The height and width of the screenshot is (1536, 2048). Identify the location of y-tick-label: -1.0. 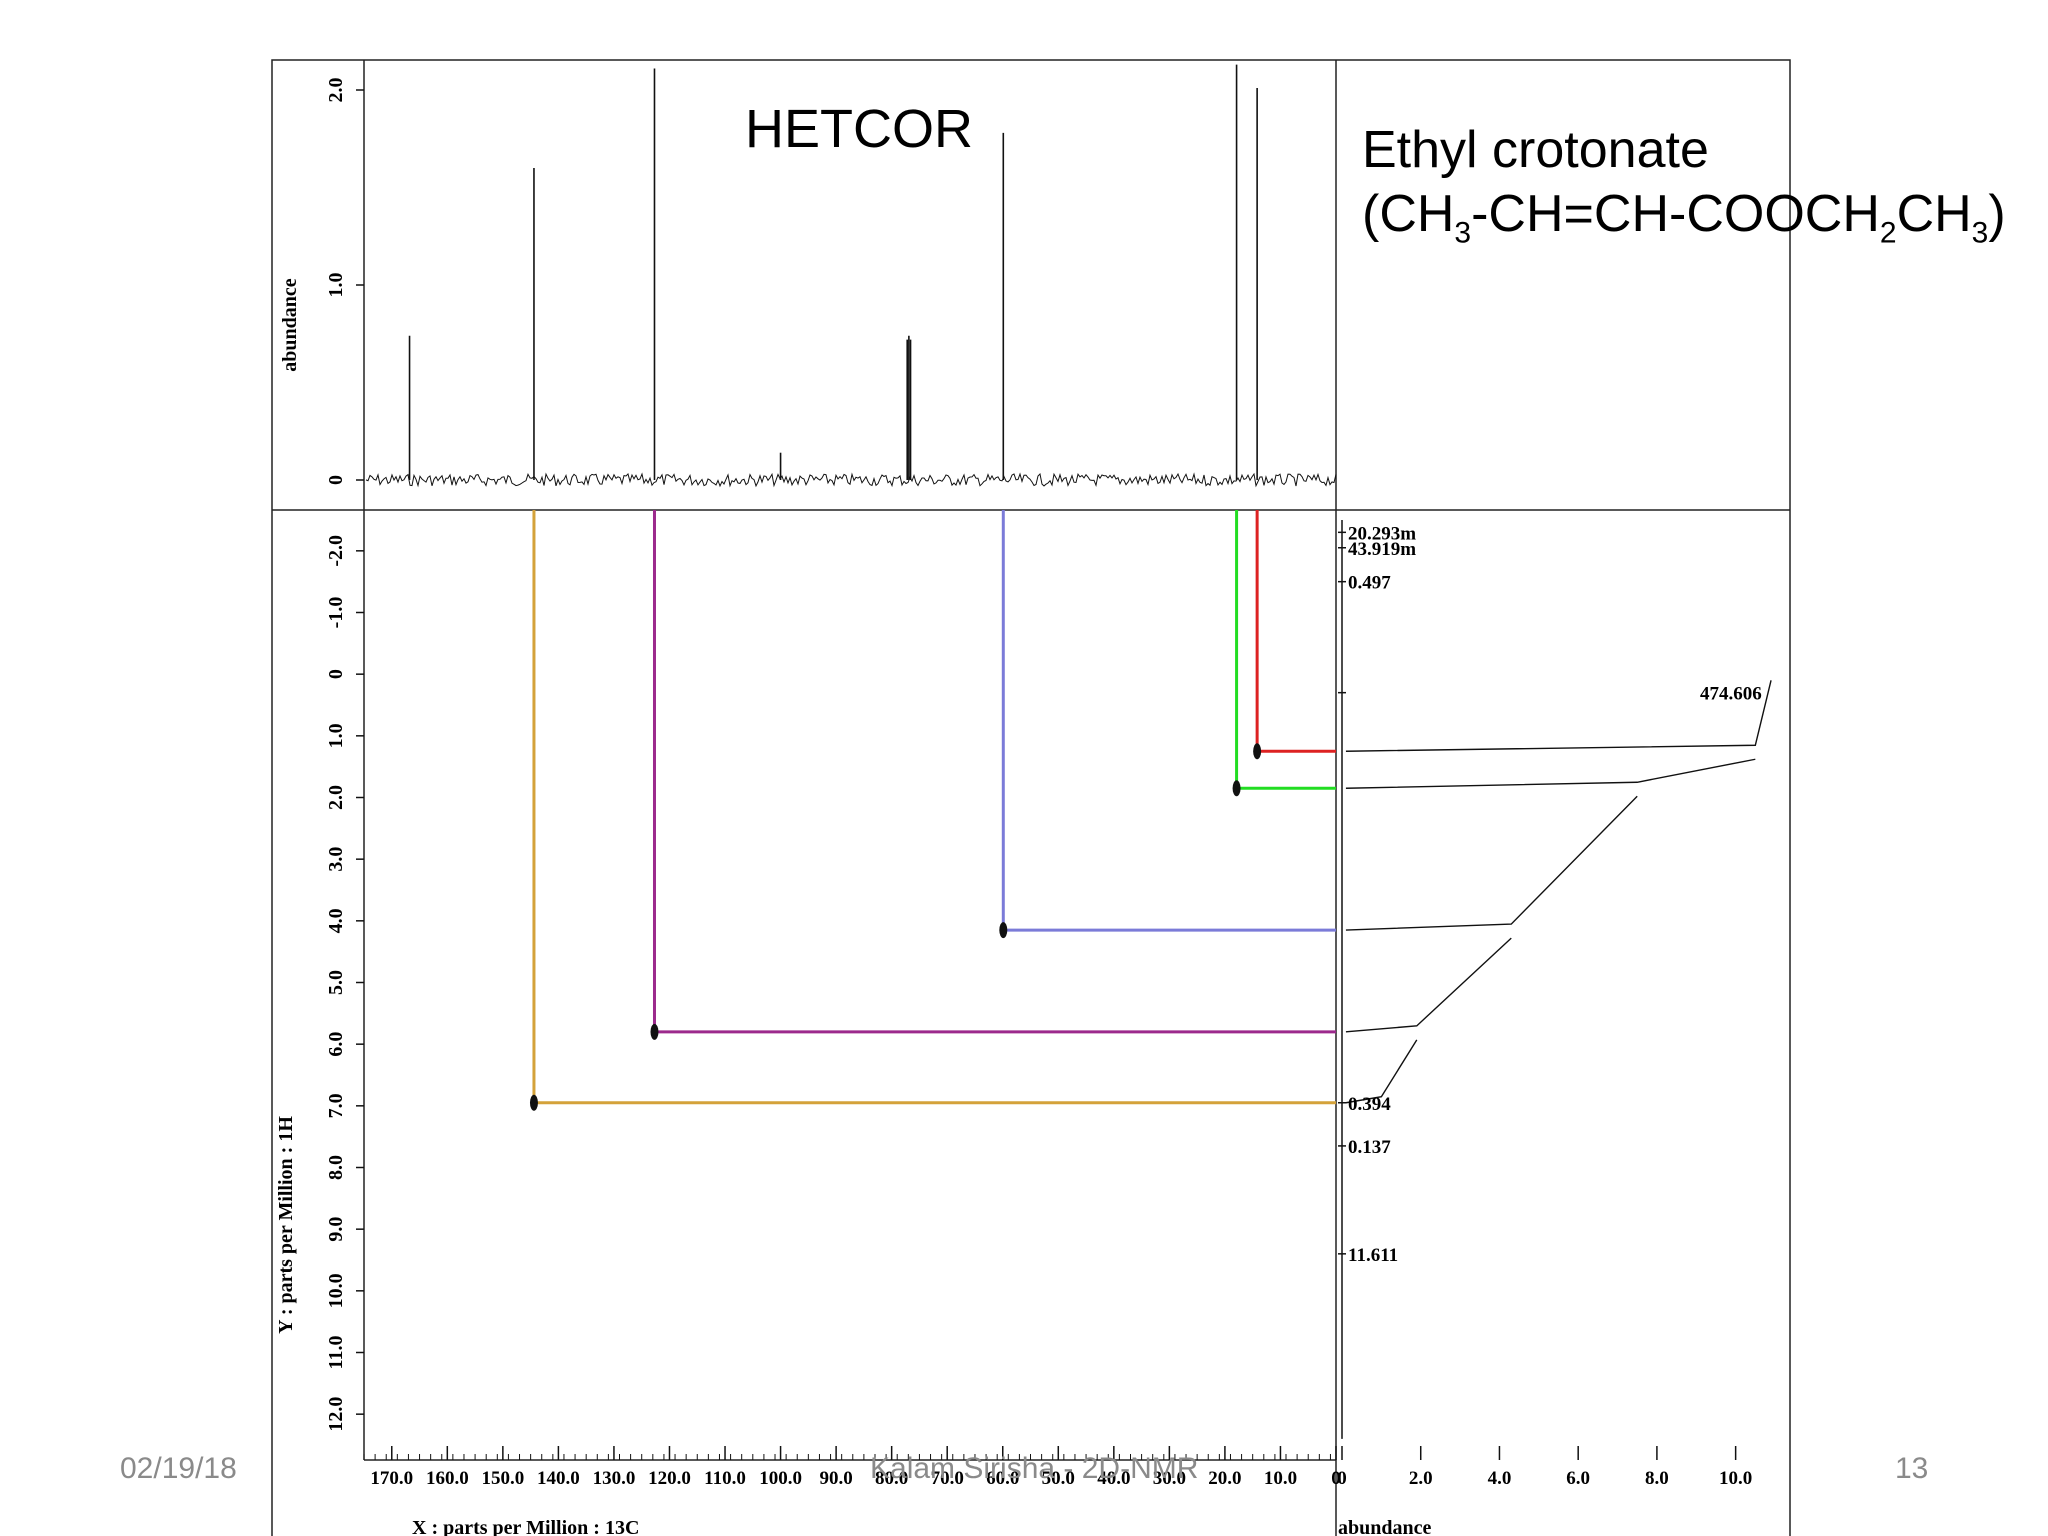
(336, 613).